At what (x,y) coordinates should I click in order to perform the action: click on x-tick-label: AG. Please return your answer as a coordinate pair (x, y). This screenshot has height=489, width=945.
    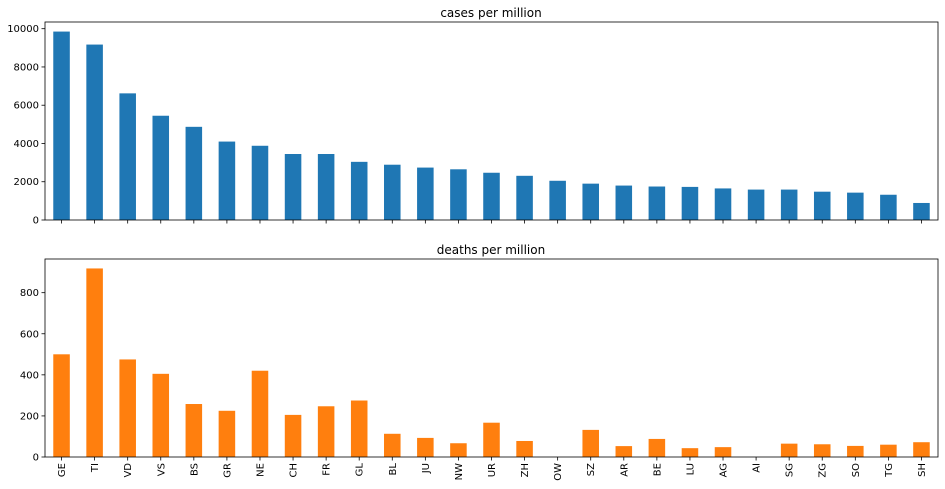
    Looking at the image, I should click on (724, 470).